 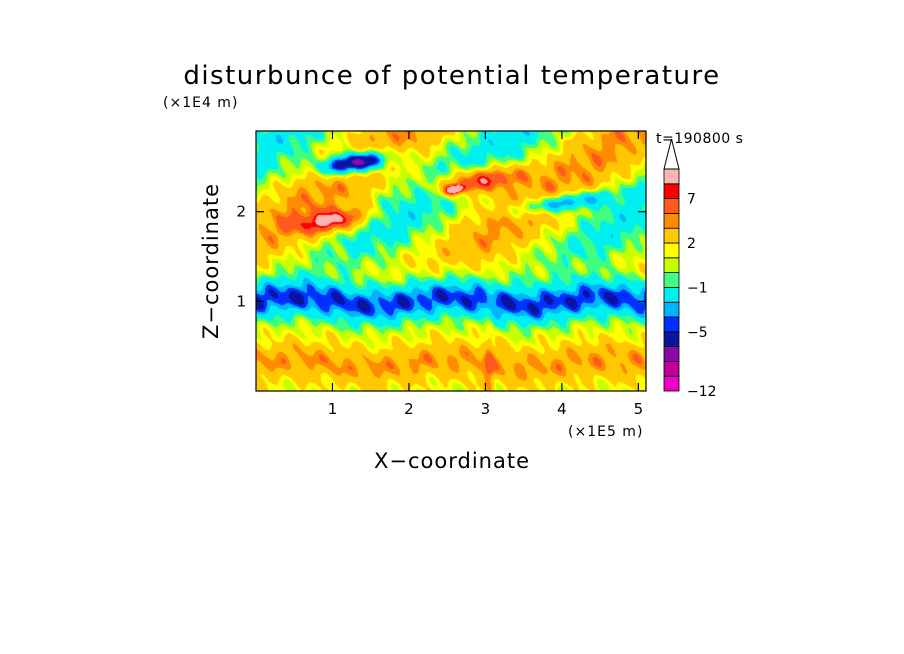 What do you see at coordinates (639, 409) in the screenshot?
I see `x-tick-label: 5` at bounding box center [639, 409].